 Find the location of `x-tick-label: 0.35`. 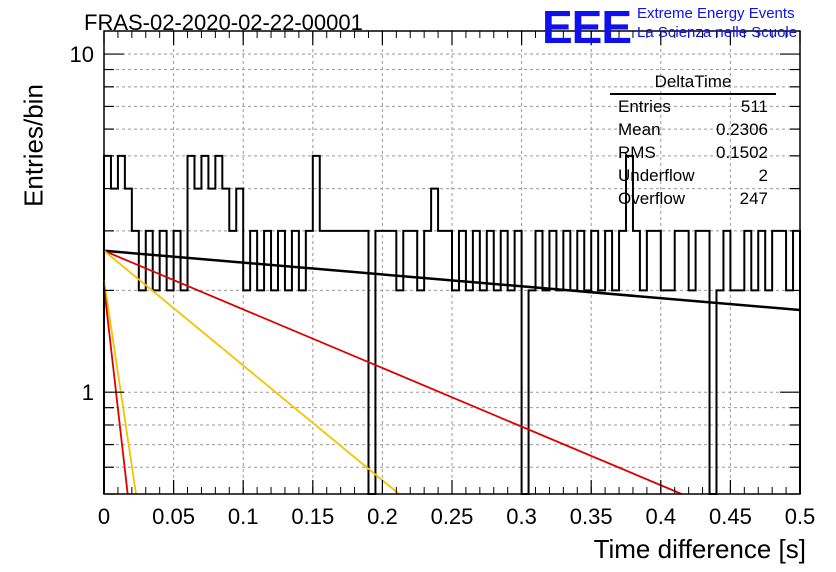

x-tick-label: 0.35 is located at coordinates (591, 516).